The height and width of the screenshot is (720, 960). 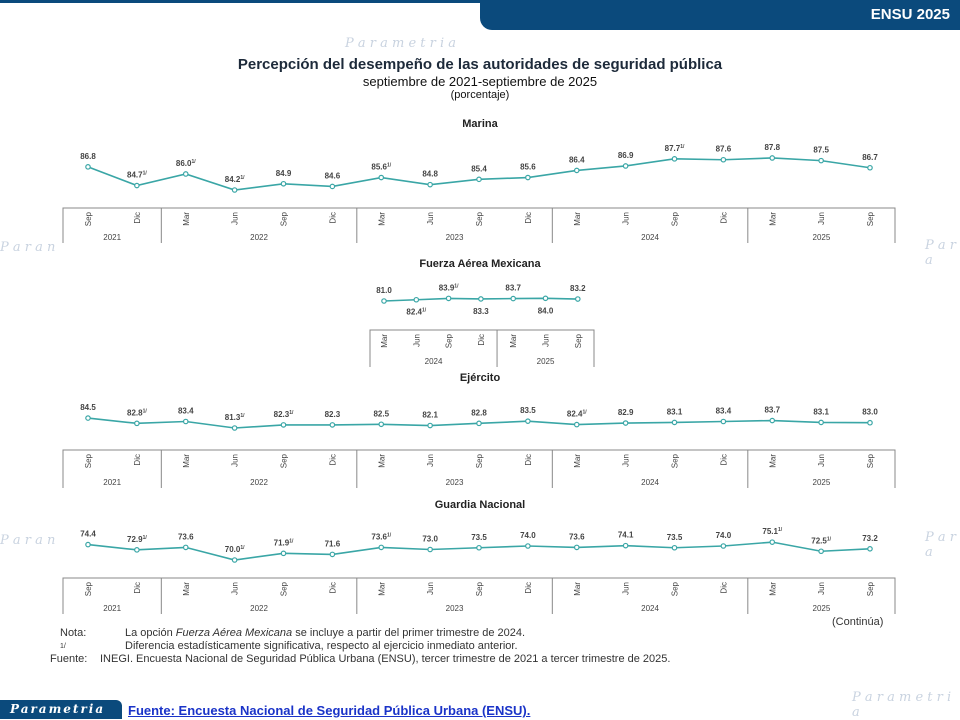 What do you see at coordinates (577, 536) in the screenshot?
I see `data-label: 73.6` at bounding box center [577, 536].